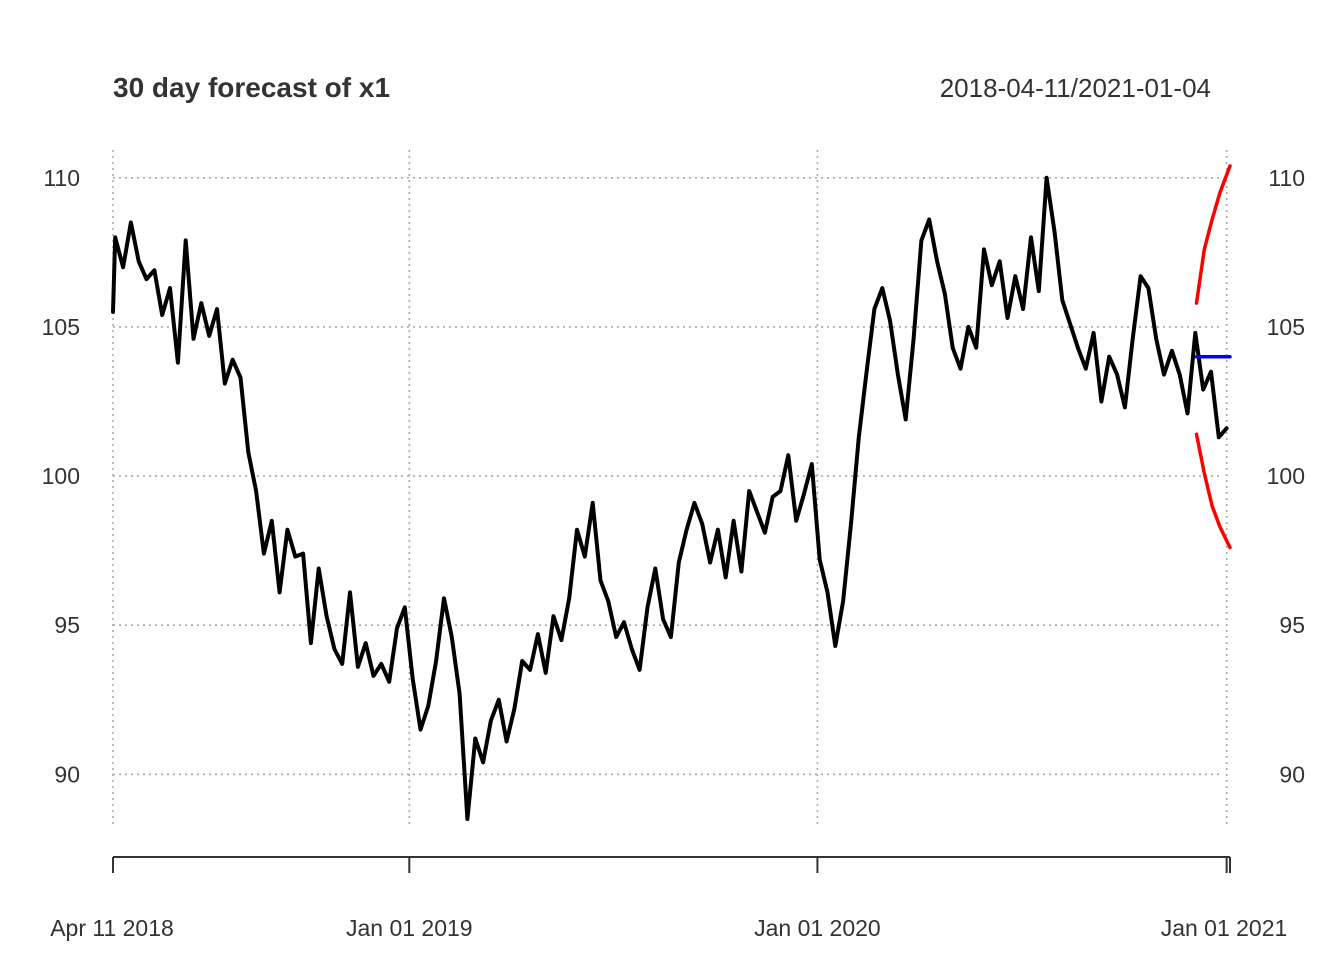  I want to click on y-tick-label-right: 105, so click(1286, 327).